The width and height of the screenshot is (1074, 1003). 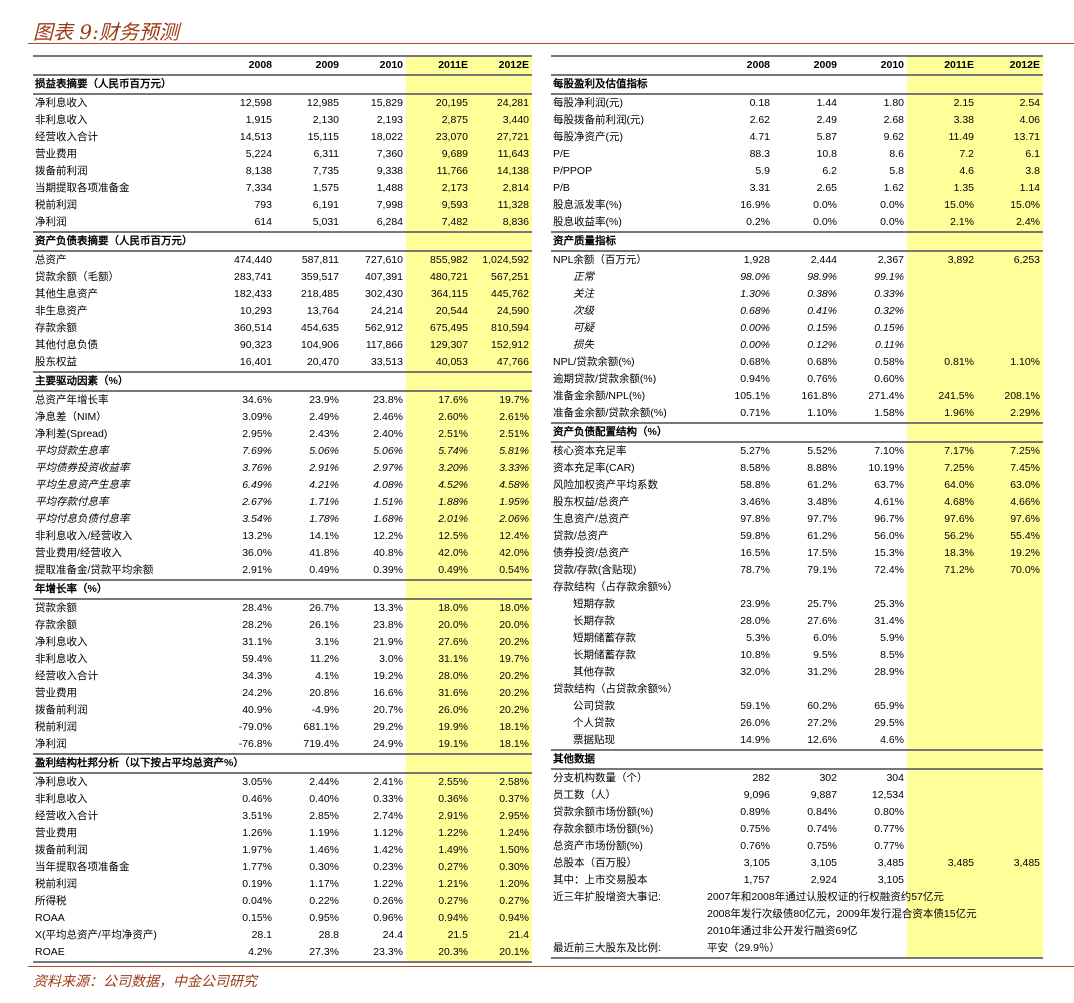 I want to click on value-cell-2012E: 6,253, so click(x=1010, y=260).